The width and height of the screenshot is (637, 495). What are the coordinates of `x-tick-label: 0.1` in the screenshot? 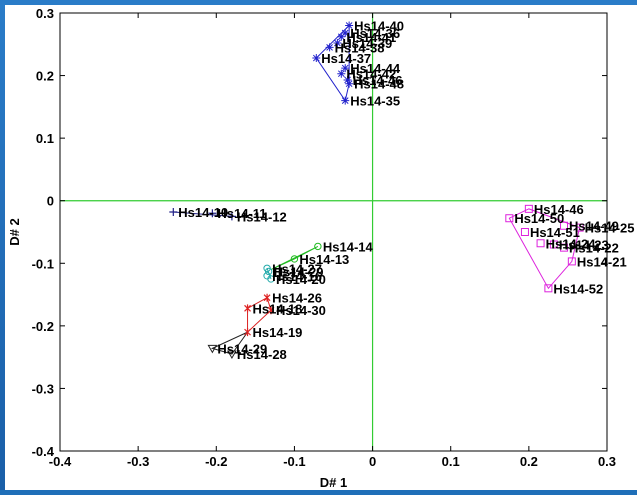 It's located at (451, 461).